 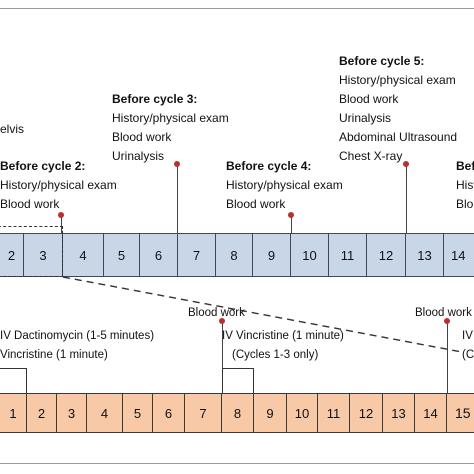 What do you see at coordinates (468, 355) in the screenshot?
I see `paren-right-label: (C` at bounding box center [468, 355].